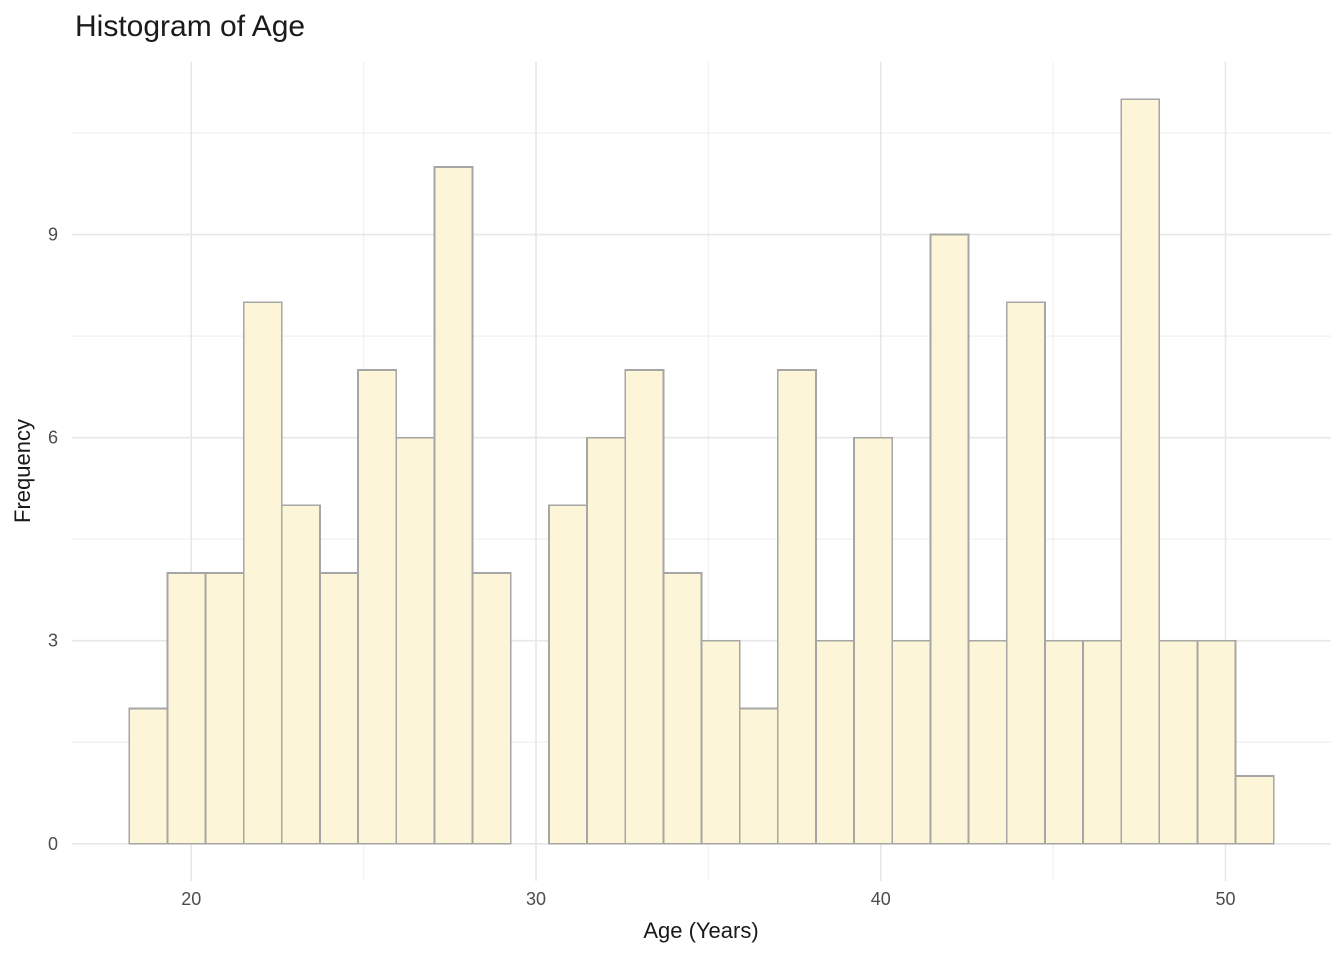  Describe the element at coordinates (190, 26) in the screenshot. I see `chart-title: Histogram of Age` at that location.